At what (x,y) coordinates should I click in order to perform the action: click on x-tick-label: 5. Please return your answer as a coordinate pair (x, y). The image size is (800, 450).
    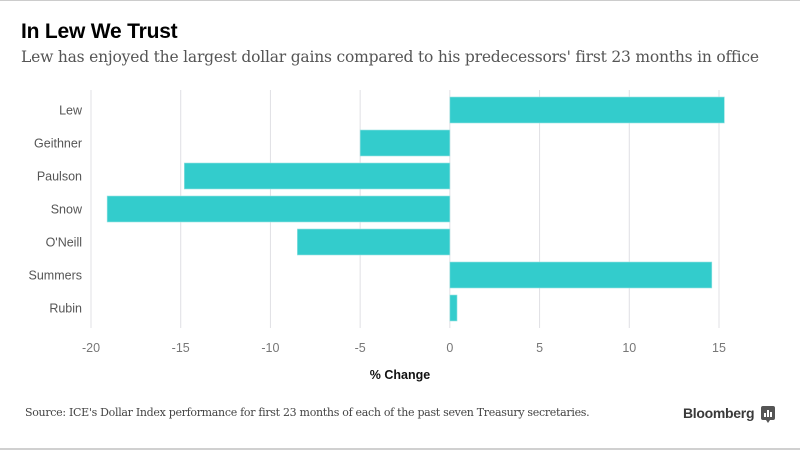
    Looking at the image, I should click on (539, 348).